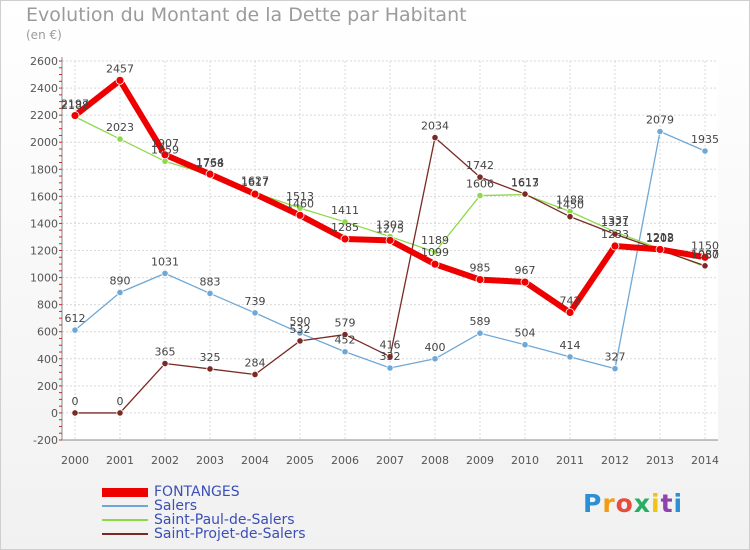 This screenshot has width=750, height=550. What do you see at coordinates (44, 88) in the screenshot?
I see `y-tick-label: 2400` at bounding box center [44, 88].